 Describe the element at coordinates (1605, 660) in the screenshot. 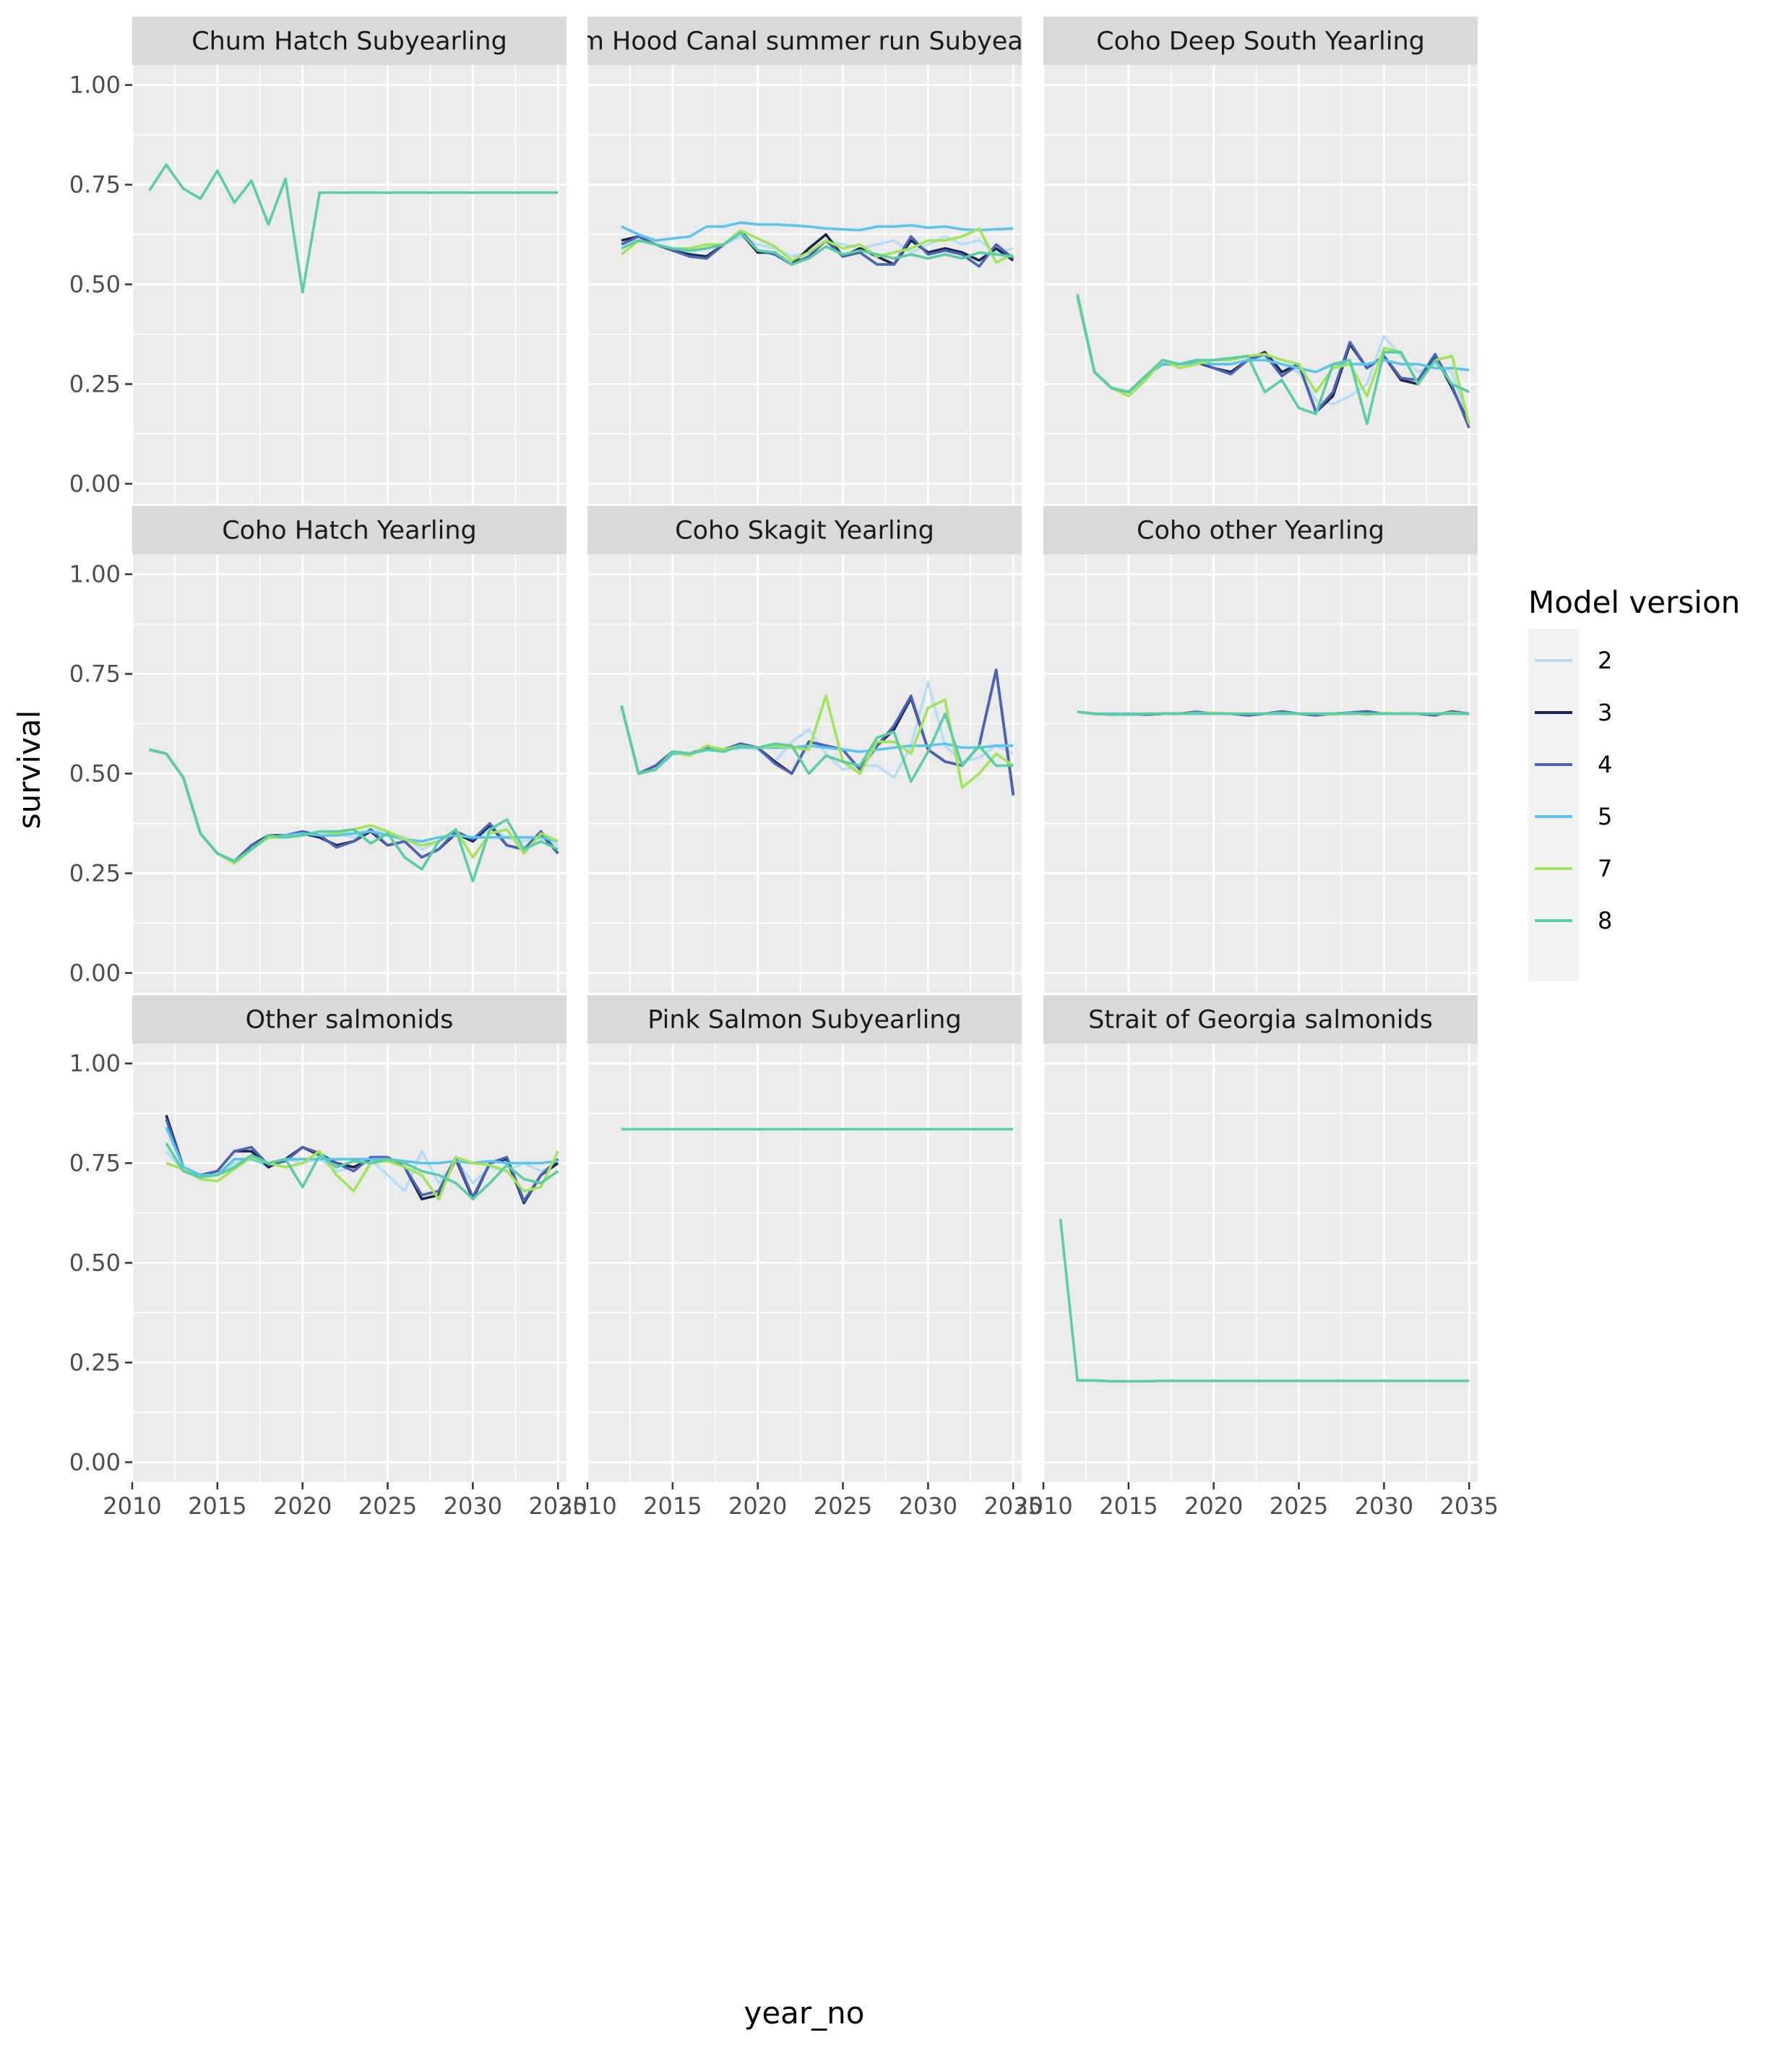

I see `legend-label-2: 2` at that location.